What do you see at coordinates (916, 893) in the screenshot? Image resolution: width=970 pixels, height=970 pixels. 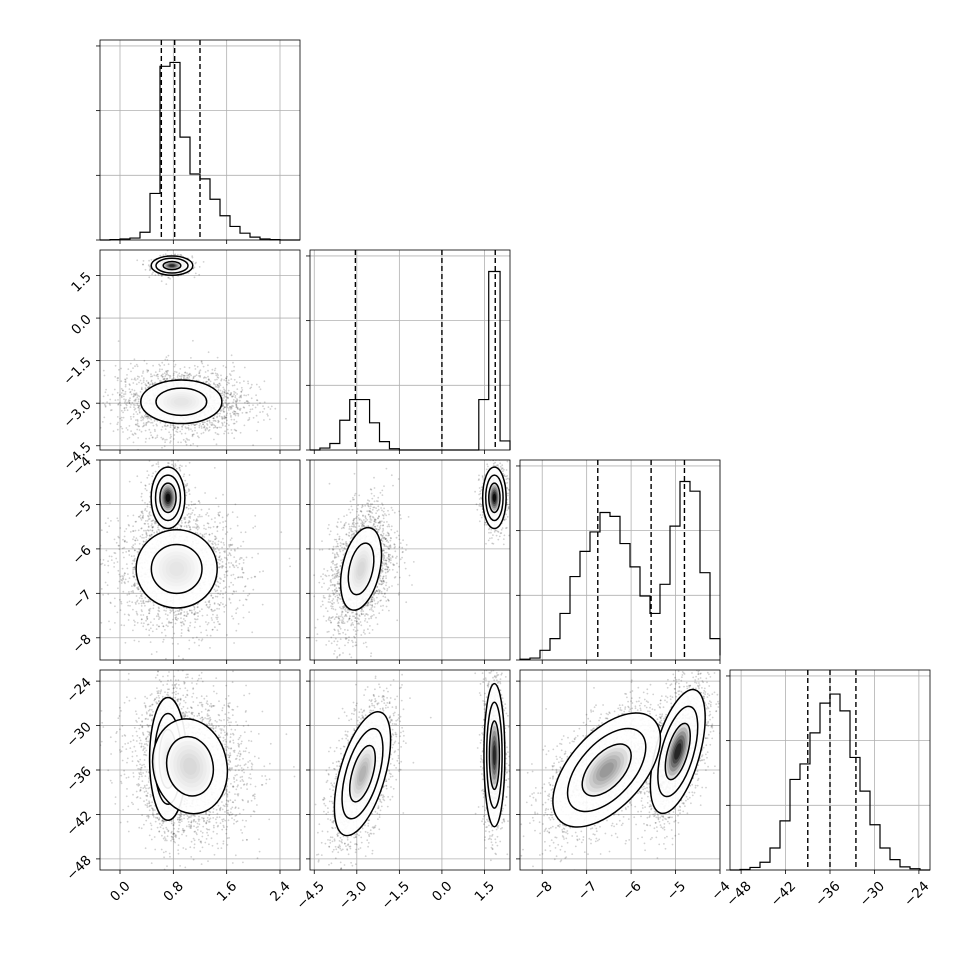 I see `x-tick-label: −24` at bounding box center [916, 893].